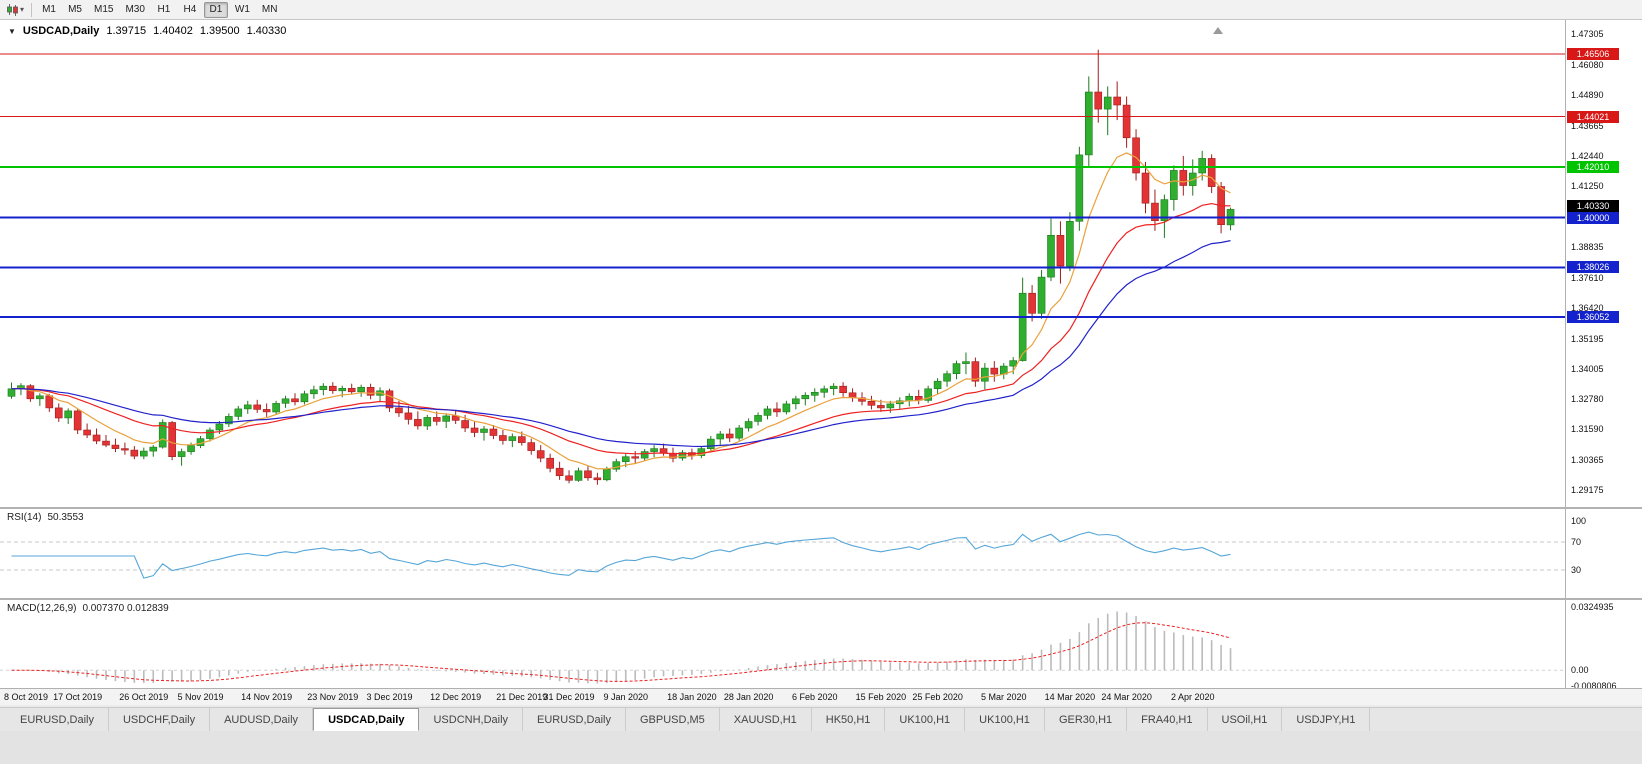  What do you see at coordinates (88, 608) in the screenshot?
I see `macd-label: MACD(12,26,9) 0.007370 0.012839` at bounding box center [88, 608].